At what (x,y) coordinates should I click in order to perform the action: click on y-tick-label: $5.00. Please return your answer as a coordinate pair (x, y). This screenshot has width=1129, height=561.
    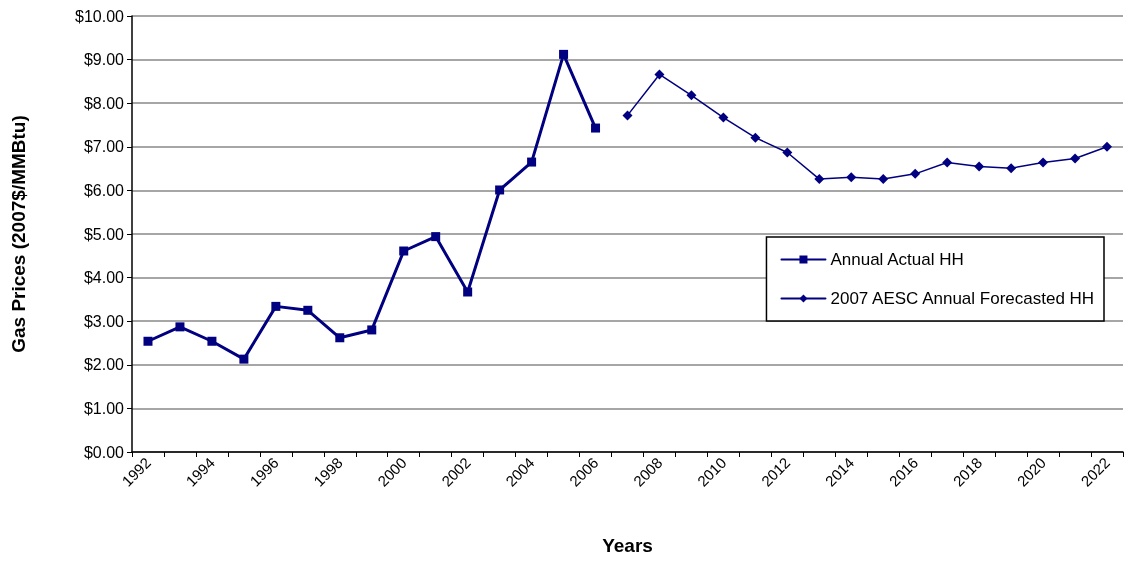
    Looking at the image, I should click on (104, 234).